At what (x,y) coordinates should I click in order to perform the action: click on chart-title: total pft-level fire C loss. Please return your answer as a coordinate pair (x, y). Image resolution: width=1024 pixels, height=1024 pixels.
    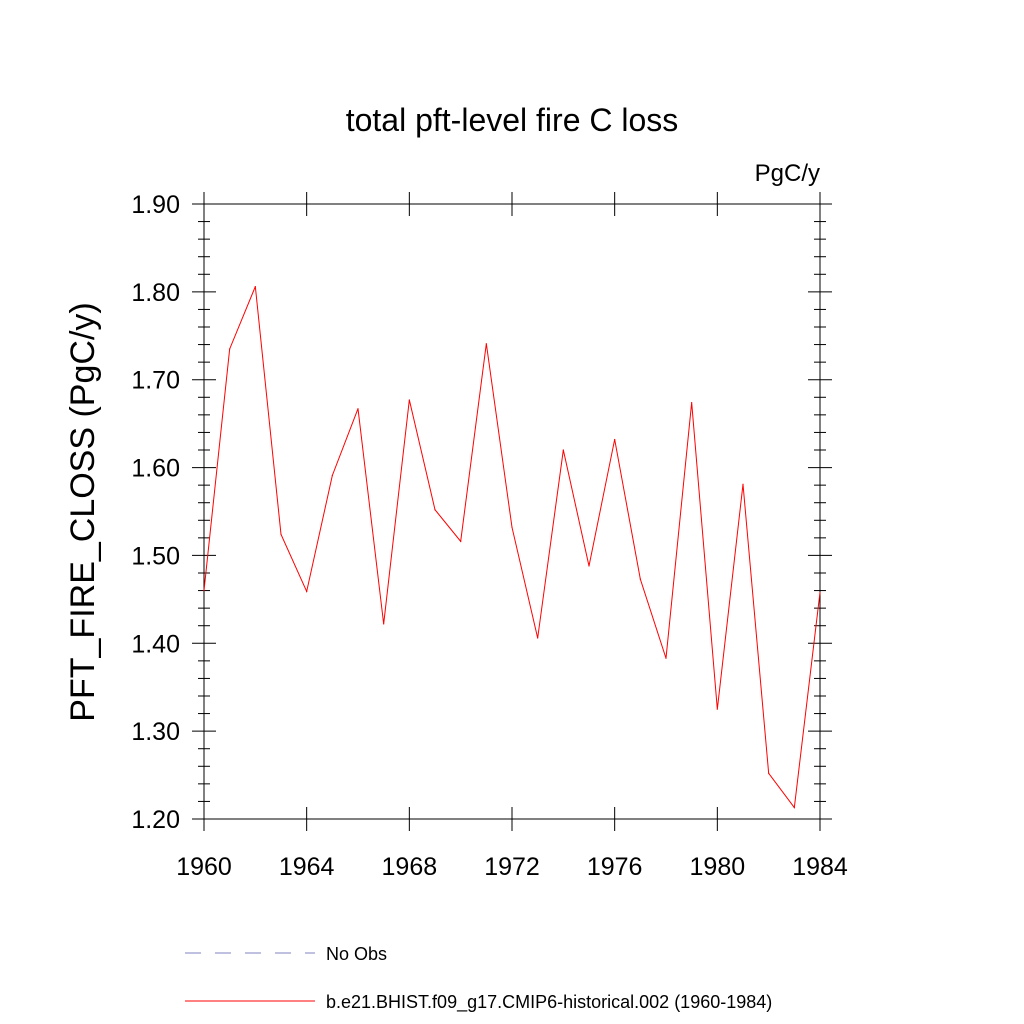
    Looking at the image, I should click on (512, 120).